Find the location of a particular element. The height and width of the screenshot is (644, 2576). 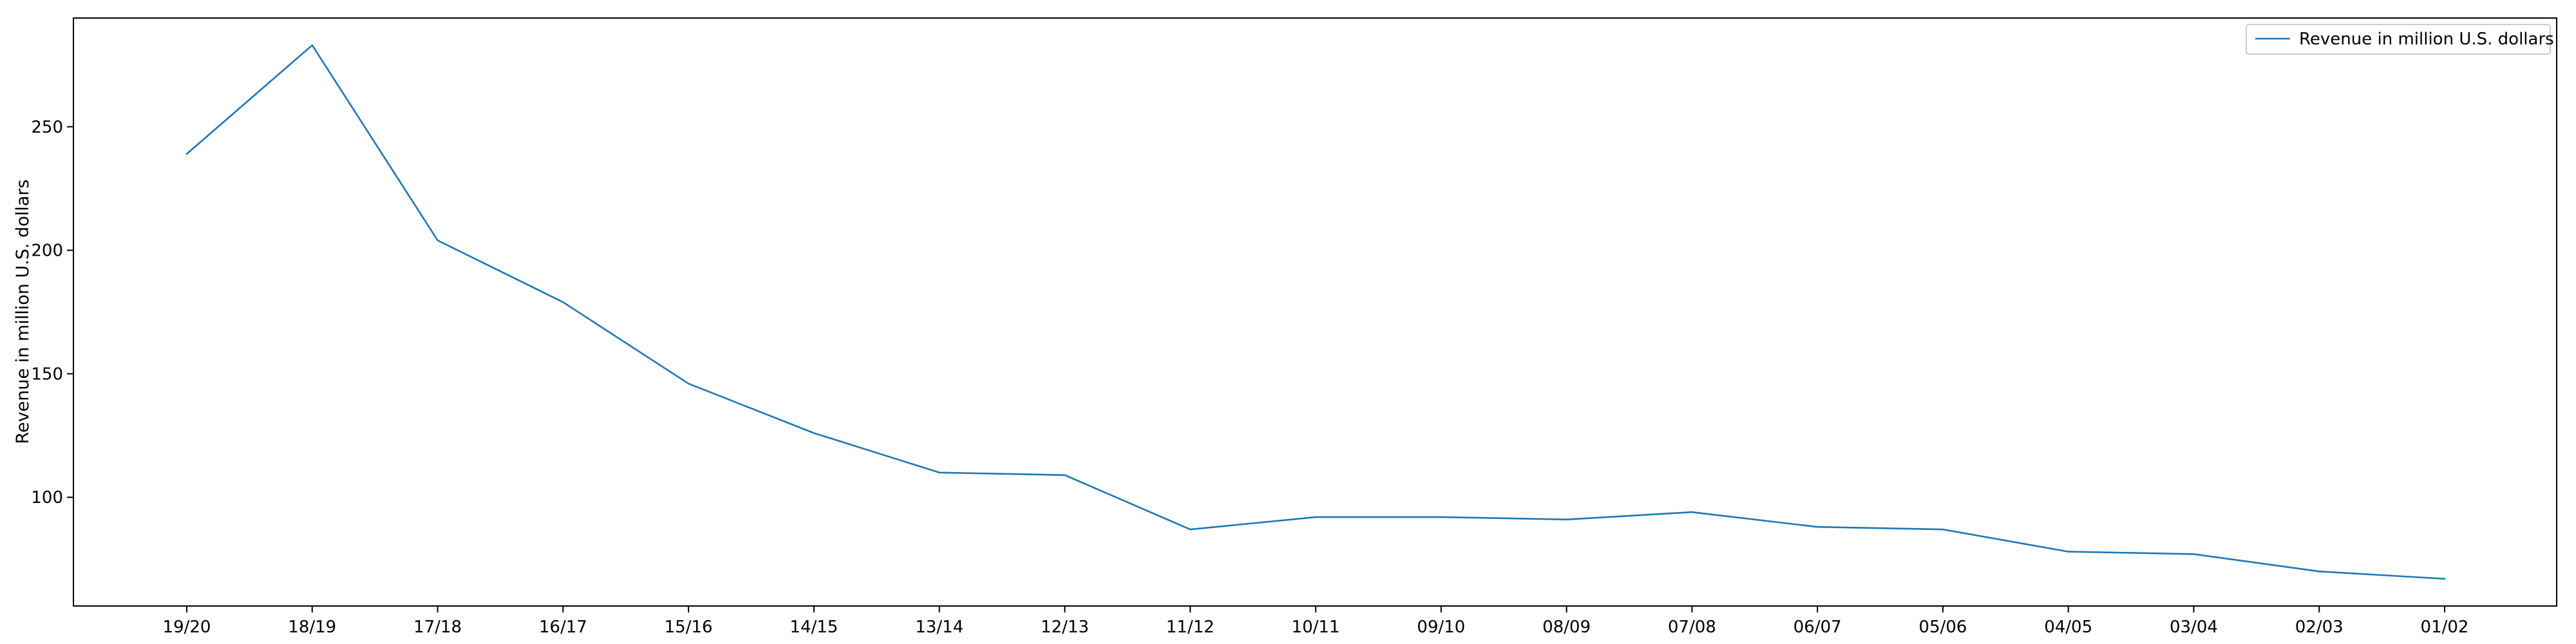

x-tick-label: 15/16 is located at coordinates (689, 627).